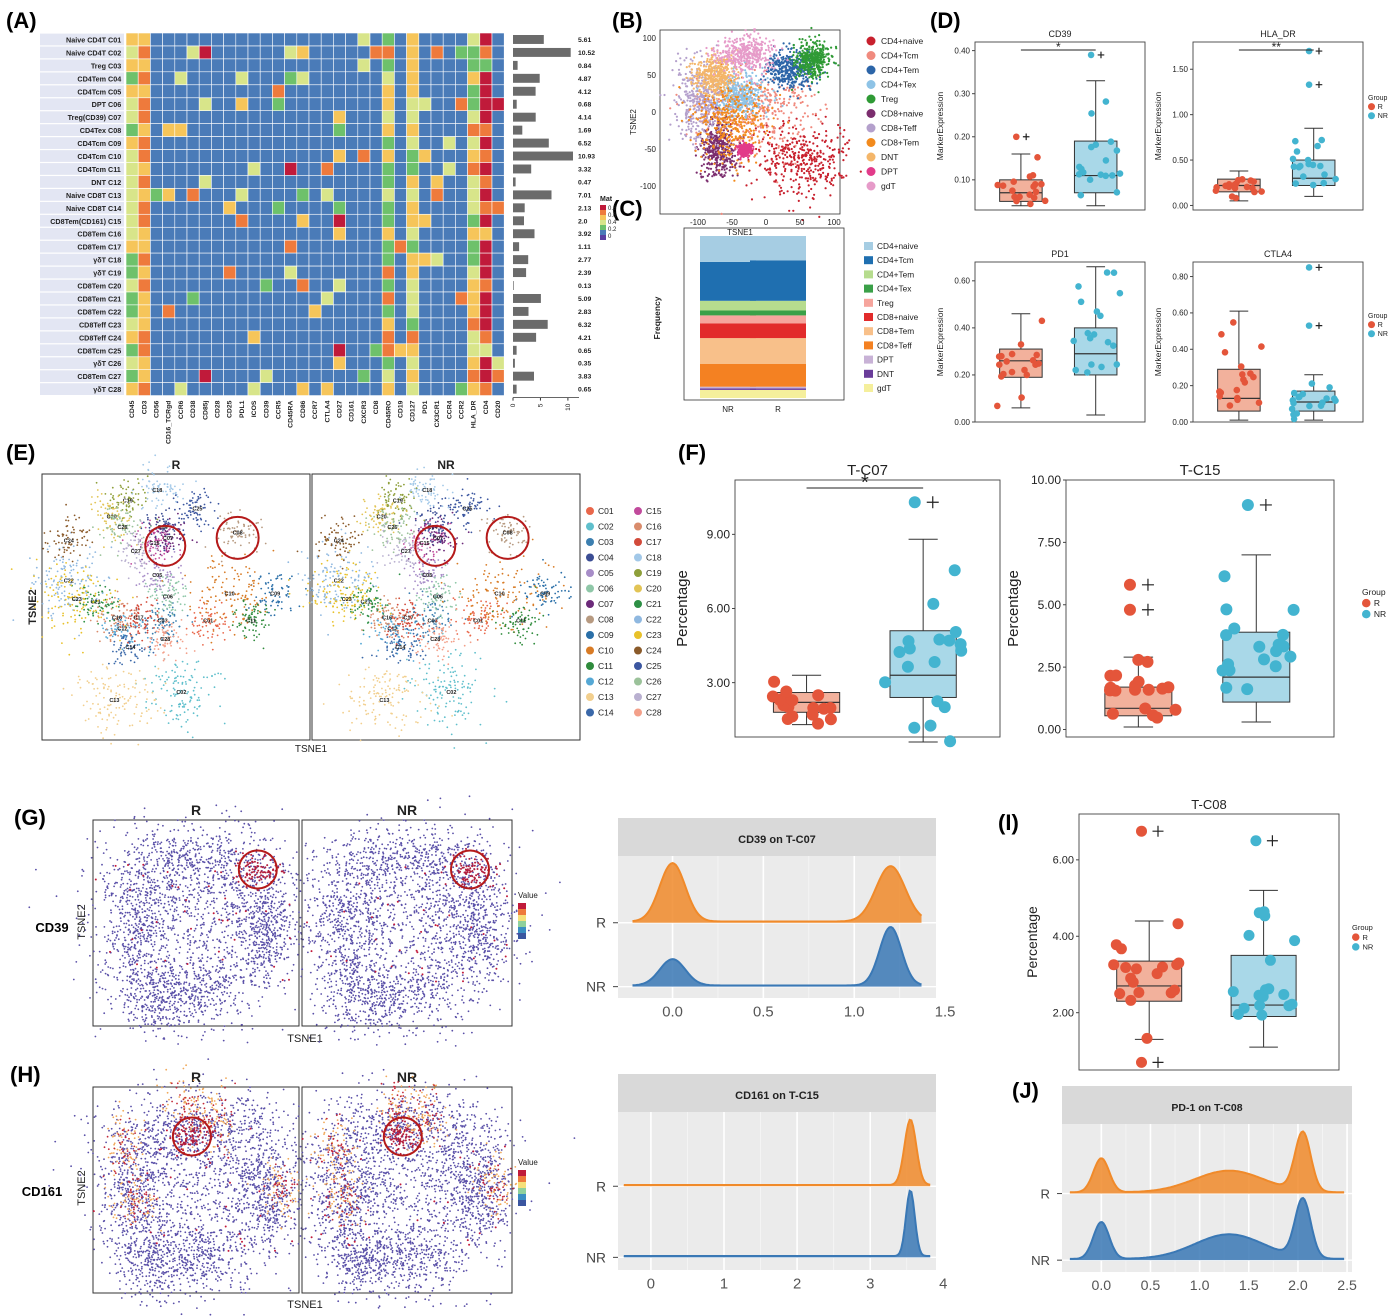 Image resolution: width=1400 pixels, height=1316 pixels. What do you see at coordinates (542, 52) in the screenshot?
I see `bar` at bounding box center [542, 52].